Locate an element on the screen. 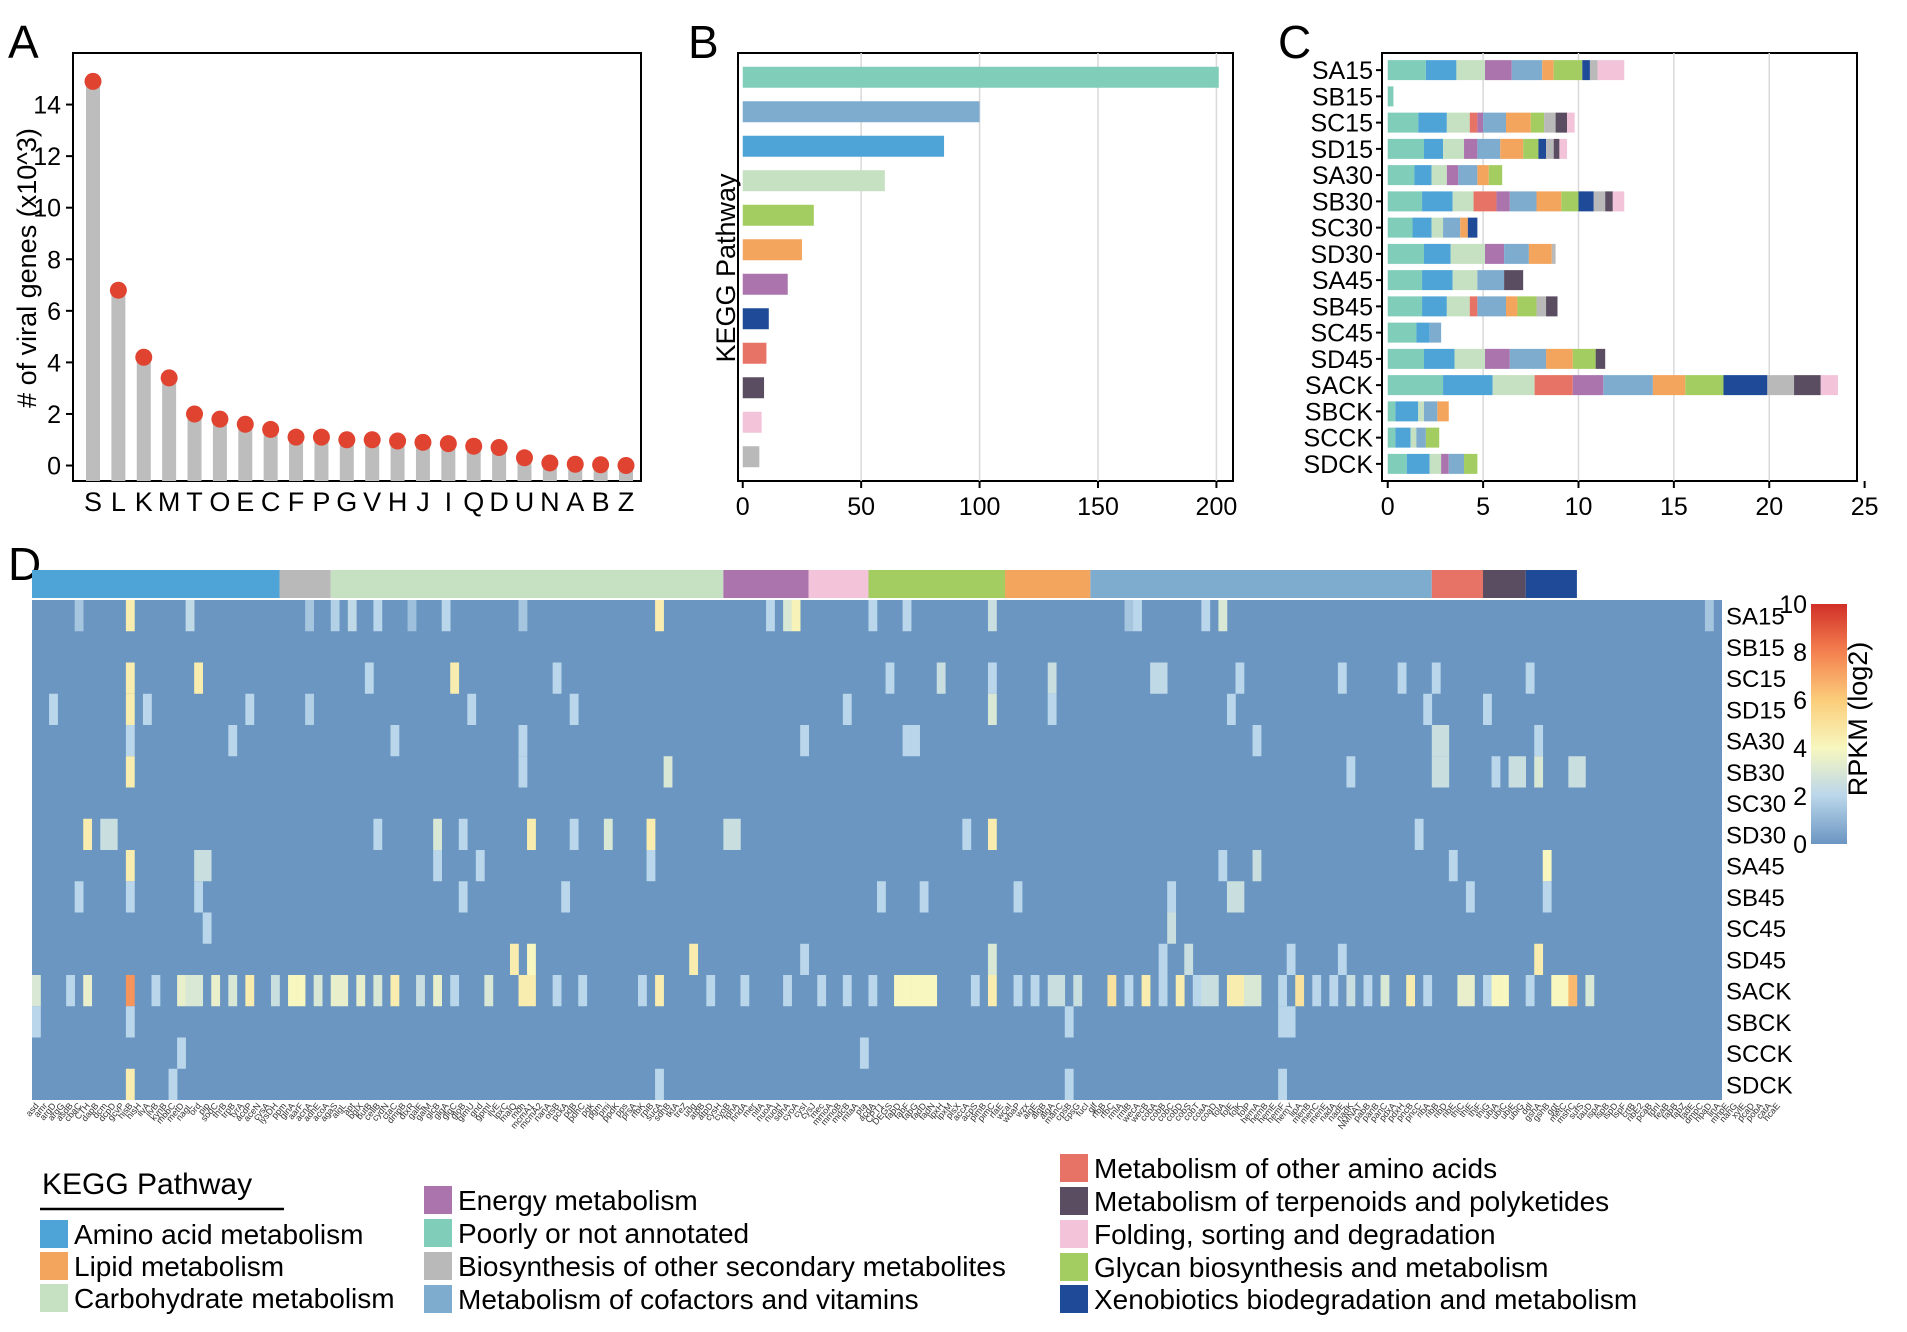 The height and width of the screenshot is (1332, 1907). panel-d-row-label: SB45 is located at coordinates (1755, 898).